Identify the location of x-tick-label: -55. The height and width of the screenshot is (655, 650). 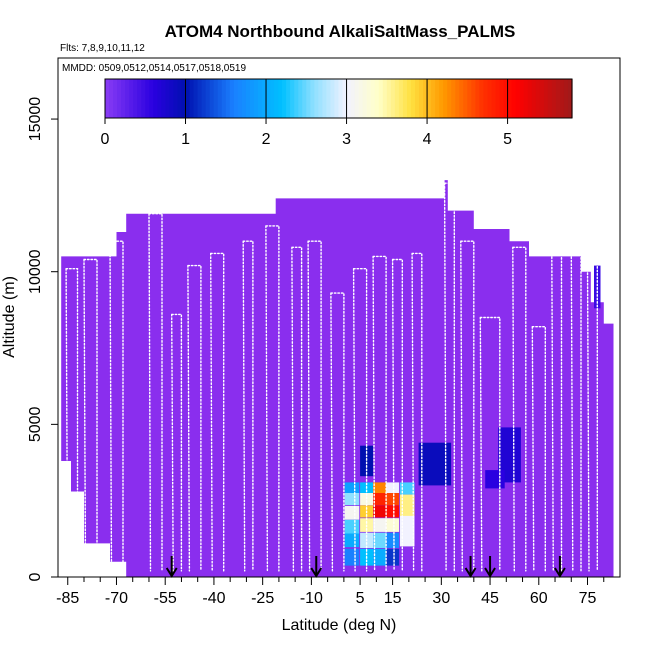
(165, 598).